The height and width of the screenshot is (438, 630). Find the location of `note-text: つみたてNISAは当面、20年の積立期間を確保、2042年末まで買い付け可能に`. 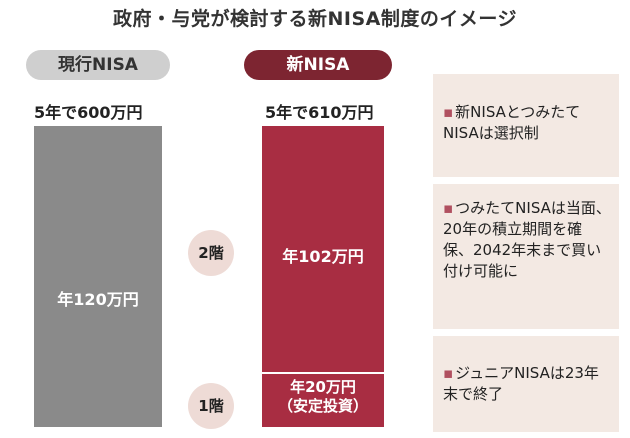

note-text: つみたてNISAは当面、20年の積立期間を確保、2042年末まで買い付け可能に is located at coordinates (527, 239).